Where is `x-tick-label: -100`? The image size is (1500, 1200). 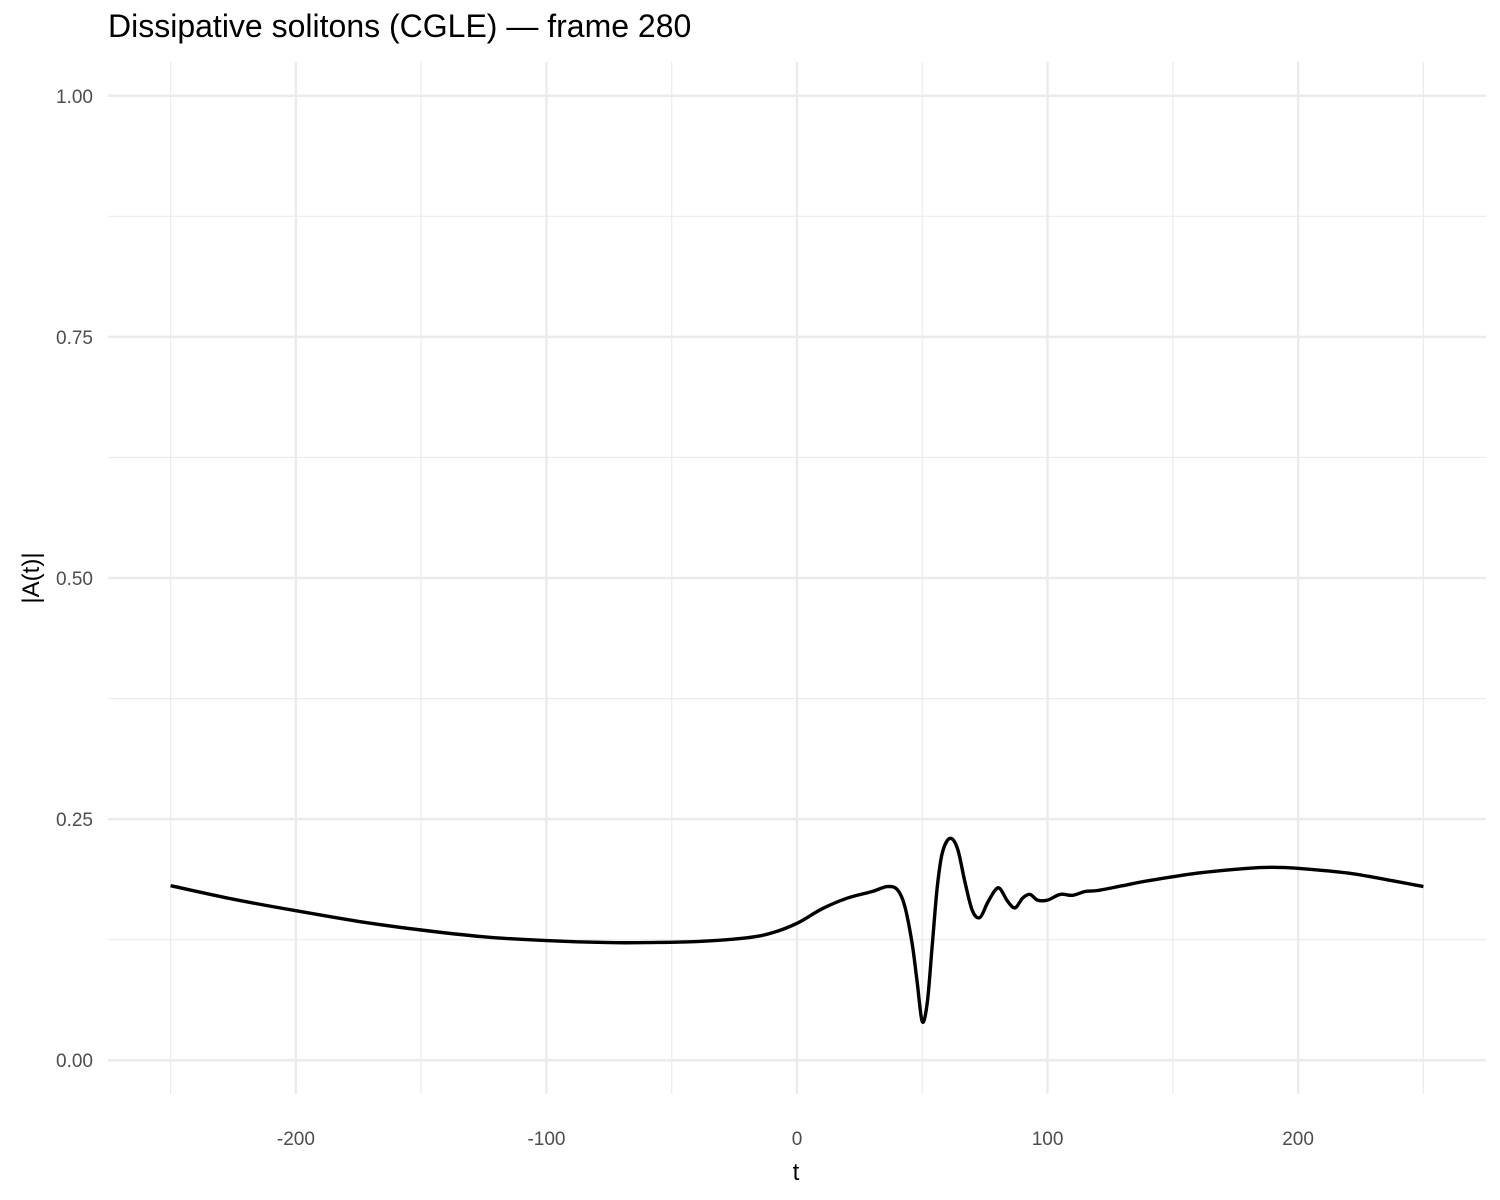 x-tick-label: -100 is located at coordinates (546, 1139).